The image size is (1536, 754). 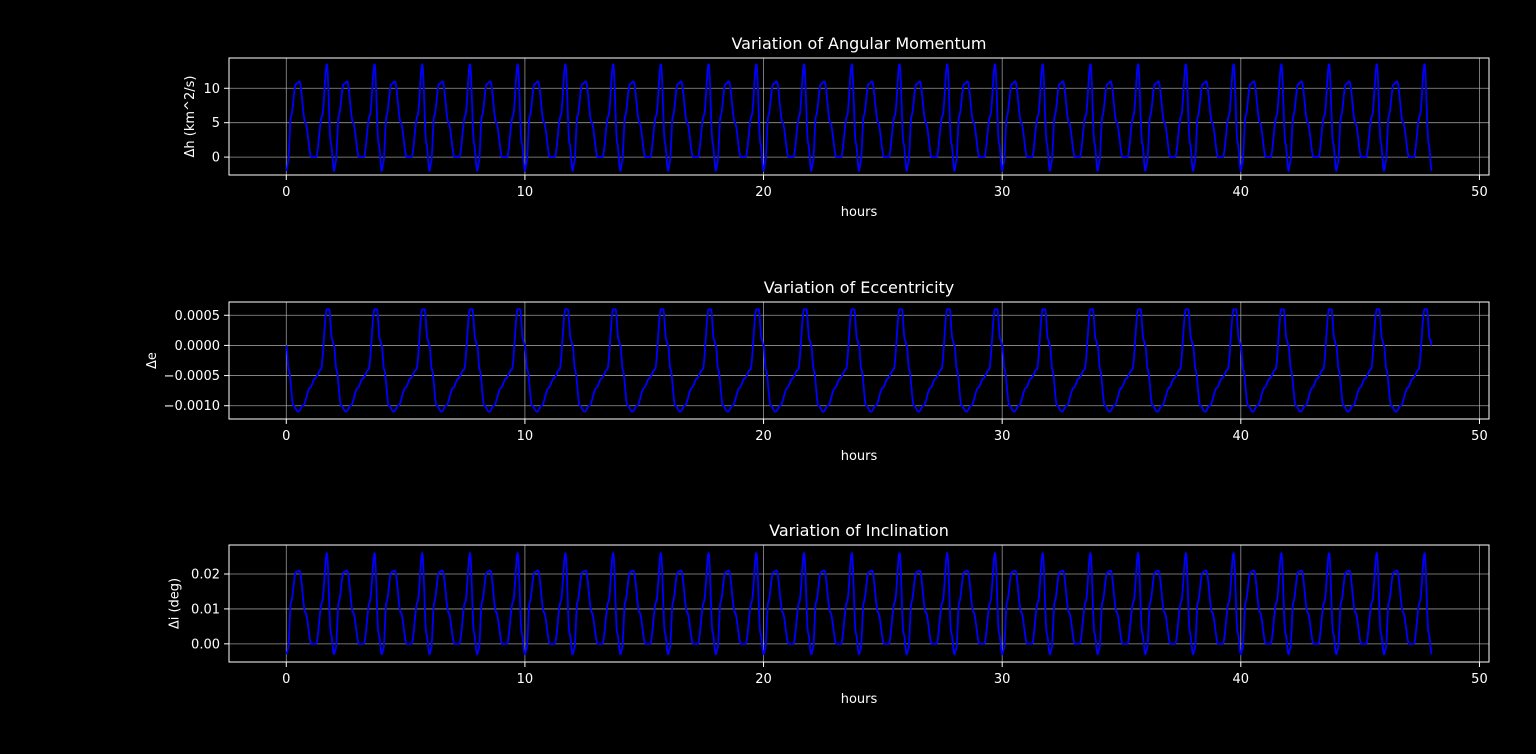 I want to click on chart-eccentricity-y-tick-label: −0.0010, so click(x=192, y=406).